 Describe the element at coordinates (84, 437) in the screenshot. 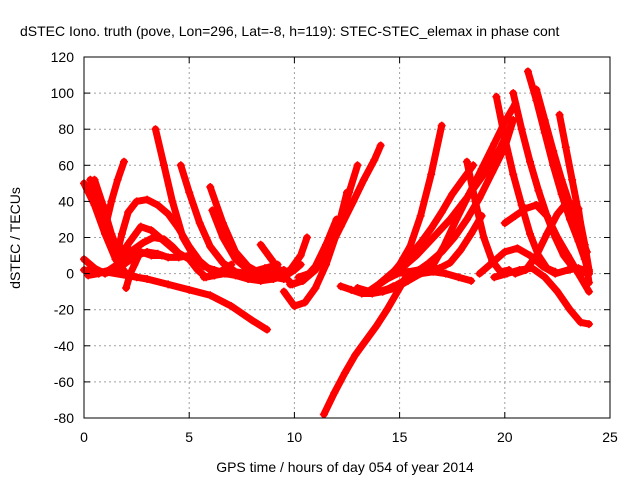

I see `x-tick-label: 0` at that location.